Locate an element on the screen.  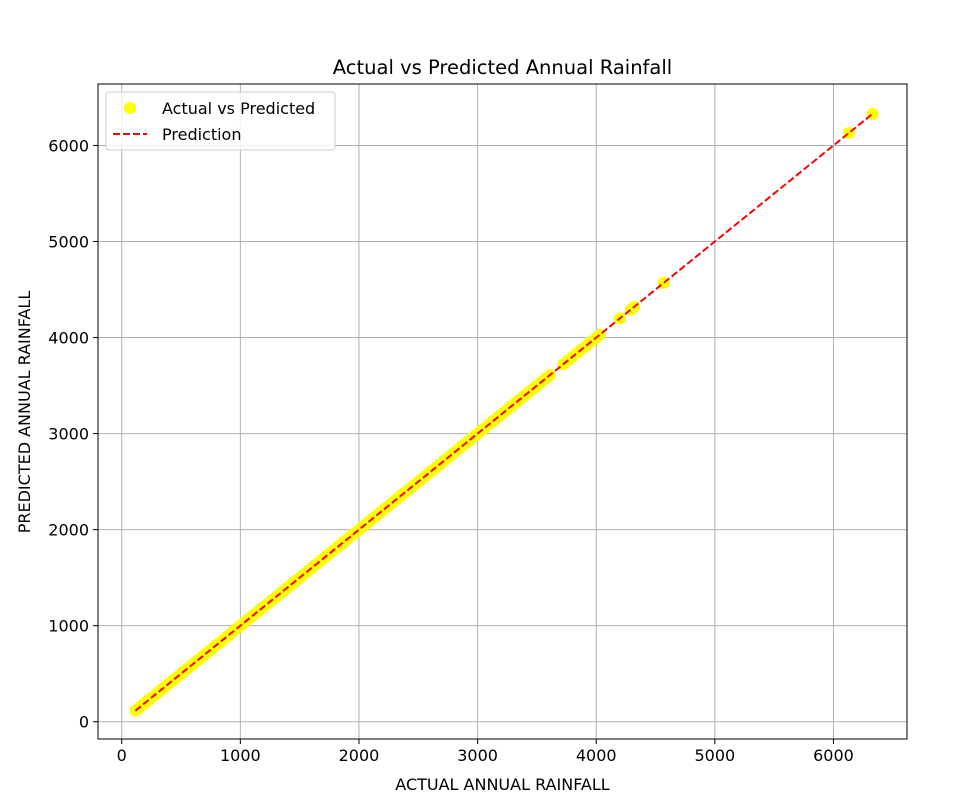
y-tick-label: 1000 is located at coordinates (68, 626).